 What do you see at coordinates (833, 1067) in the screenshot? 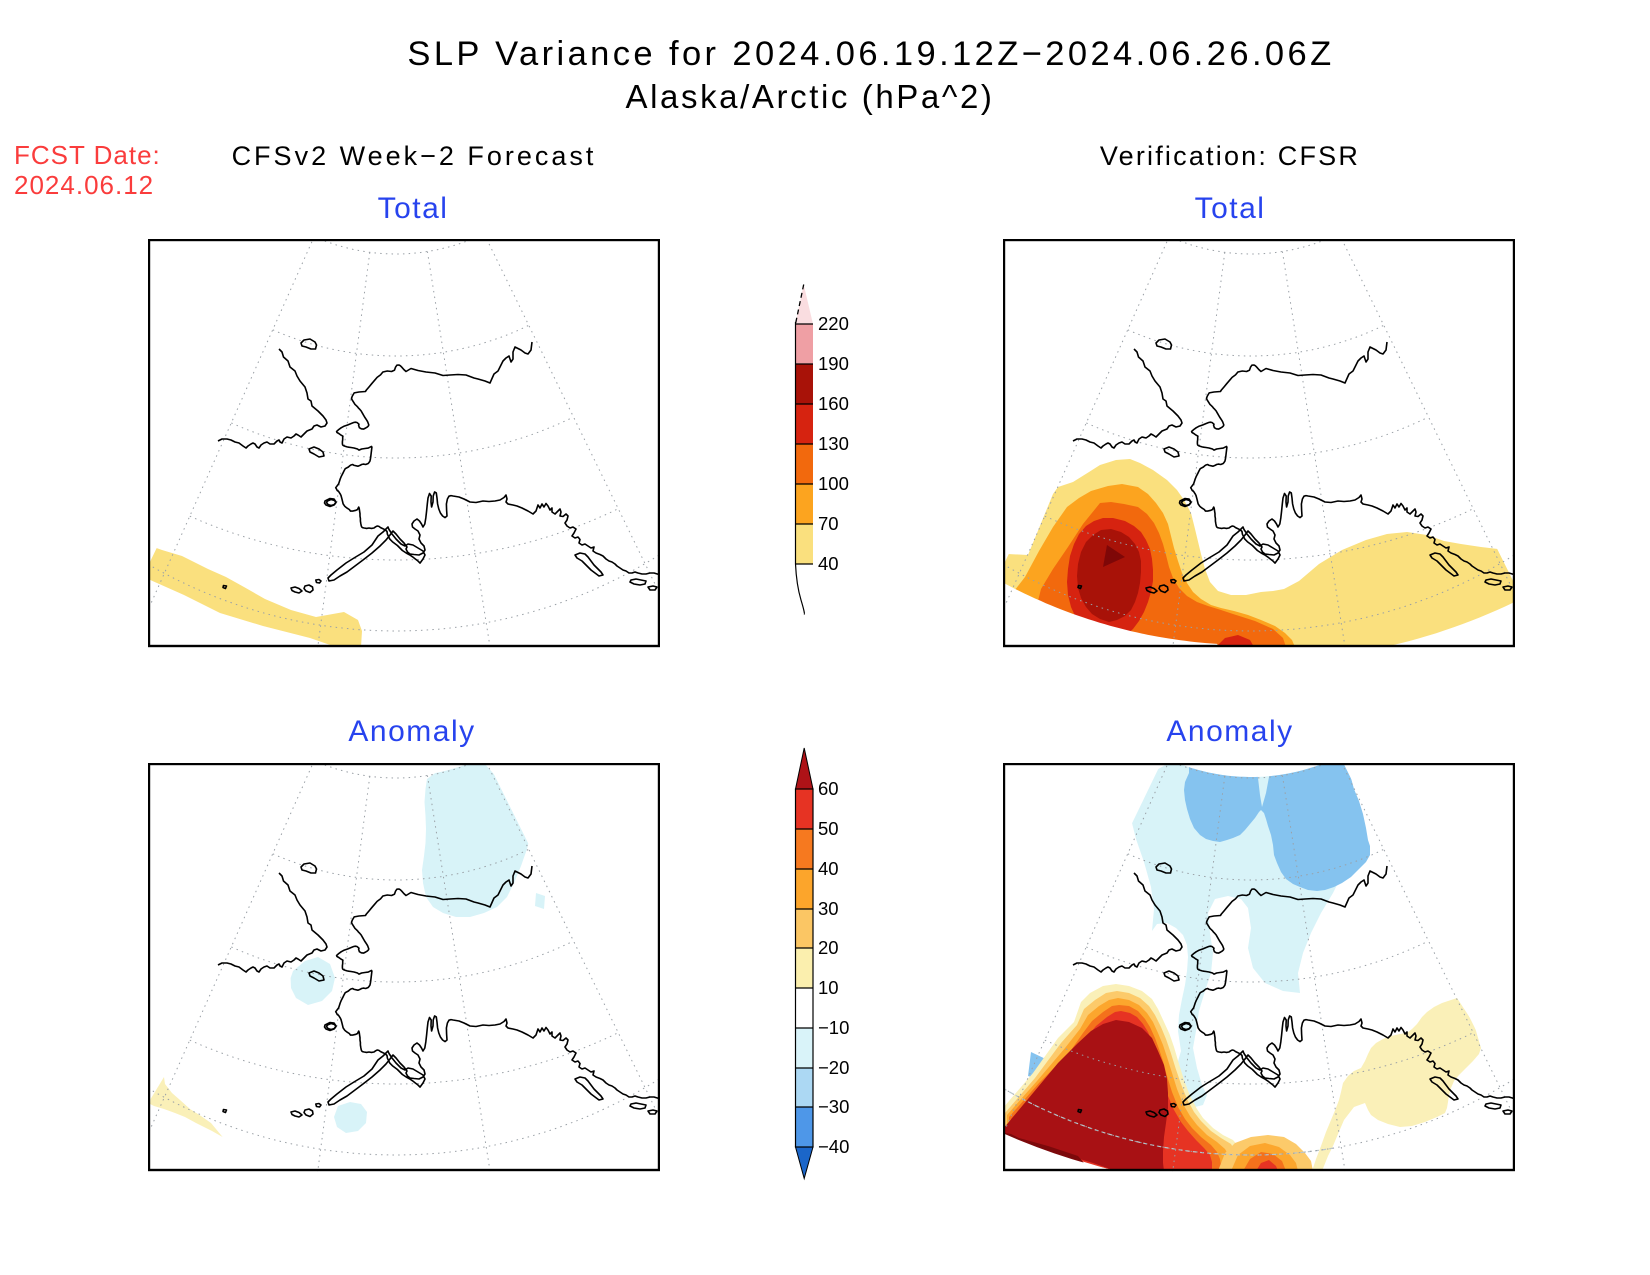
I see `svg-text: −20` at bounding box center [833, 1067].